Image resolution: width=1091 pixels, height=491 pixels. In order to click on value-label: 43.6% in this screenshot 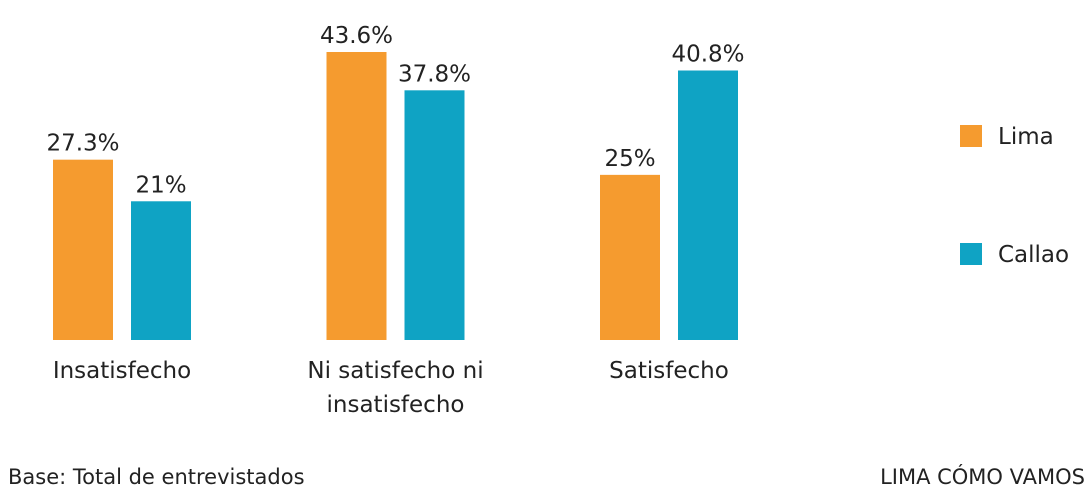, I will do `click(356, 36)`.